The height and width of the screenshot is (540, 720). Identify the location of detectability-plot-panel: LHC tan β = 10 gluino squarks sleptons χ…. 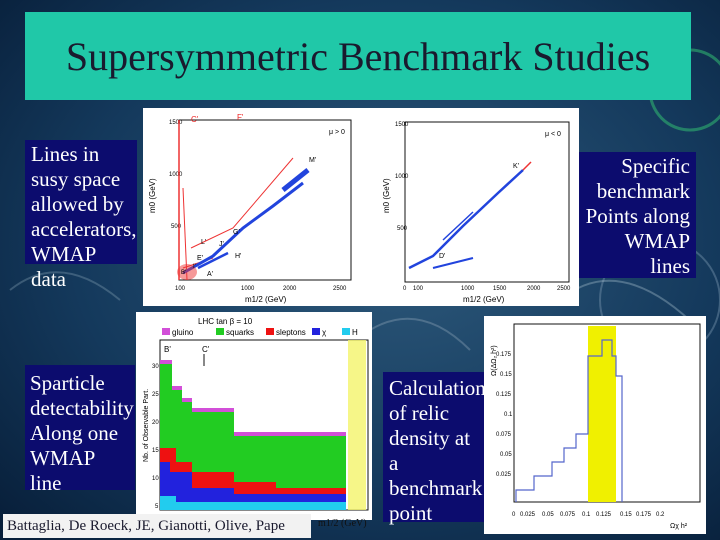
(254, 416).